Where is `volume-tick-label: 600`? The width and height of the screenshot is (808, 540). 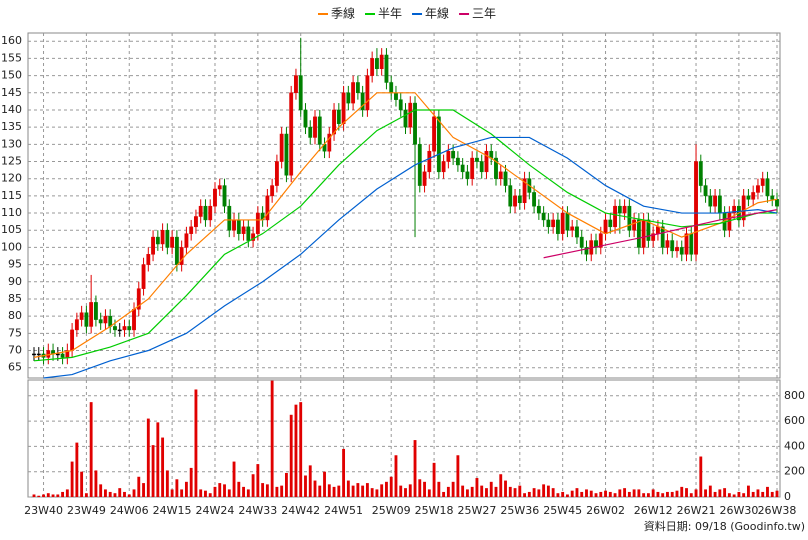 volume-tick-label: 600 is located at coordinates (794, 420).